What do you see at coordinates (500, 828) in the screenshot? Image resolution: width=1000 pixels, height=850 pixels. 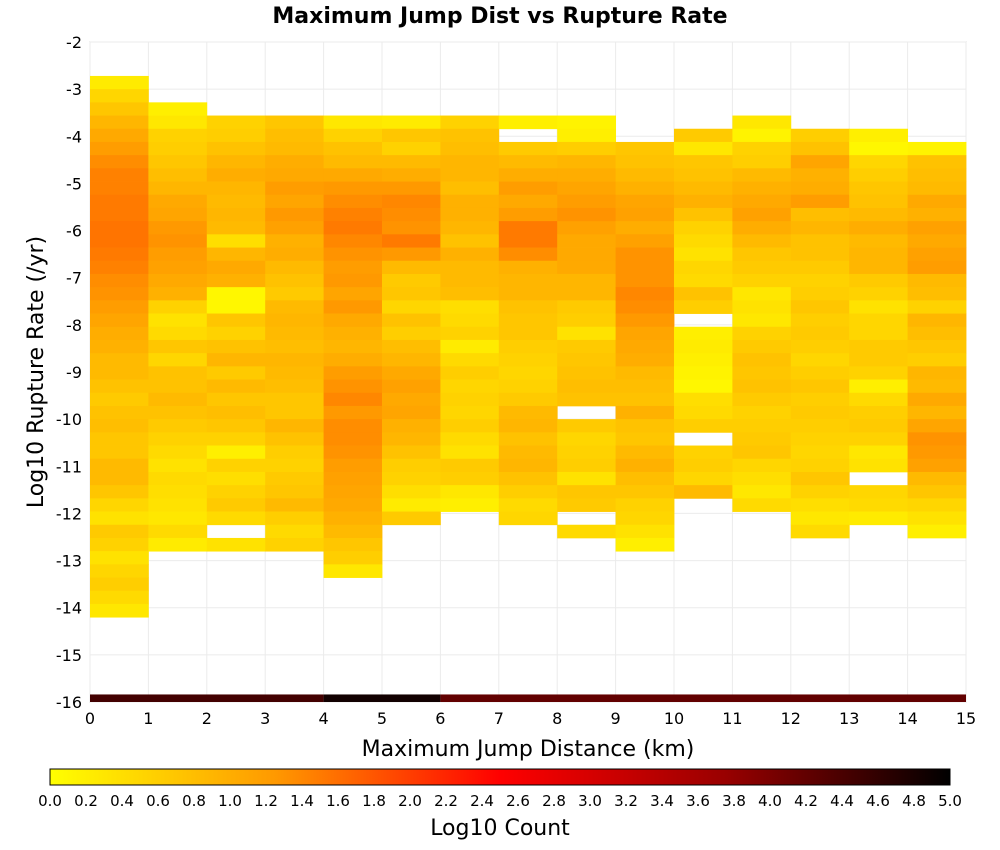 I see `colorbar-label: Log10 Count` at bounding box center [500, 828].